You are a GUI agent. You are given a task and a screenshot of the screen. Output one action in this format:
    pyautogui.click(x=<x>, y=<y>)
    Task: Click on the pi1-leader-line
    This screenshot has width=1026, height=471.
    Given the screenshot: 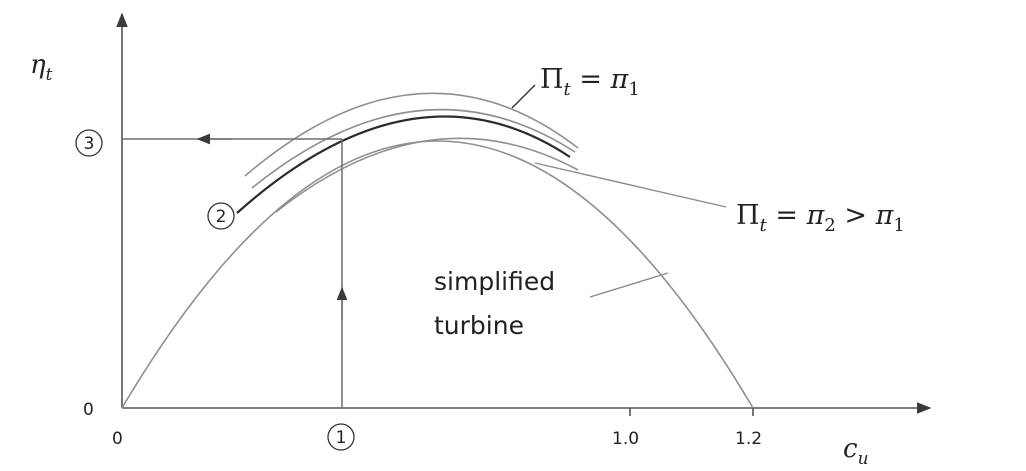 What is the action you would take?
    pyautogui.click(x=523, y=96)
    